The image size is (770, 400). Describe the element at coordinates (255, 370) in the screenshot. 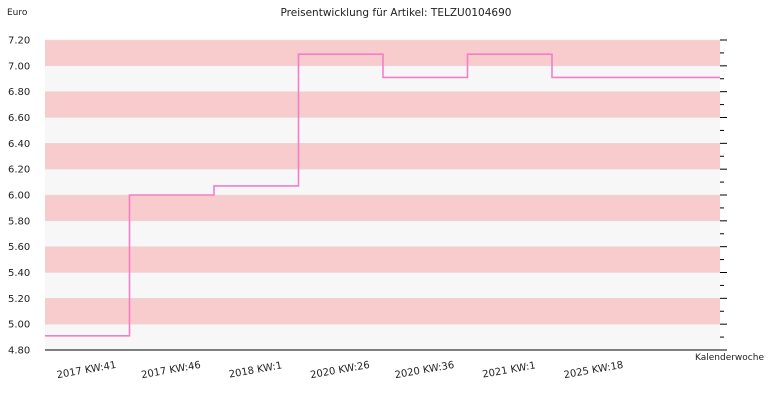

I see `x-tick-label: 2018 KW:1` at that location.